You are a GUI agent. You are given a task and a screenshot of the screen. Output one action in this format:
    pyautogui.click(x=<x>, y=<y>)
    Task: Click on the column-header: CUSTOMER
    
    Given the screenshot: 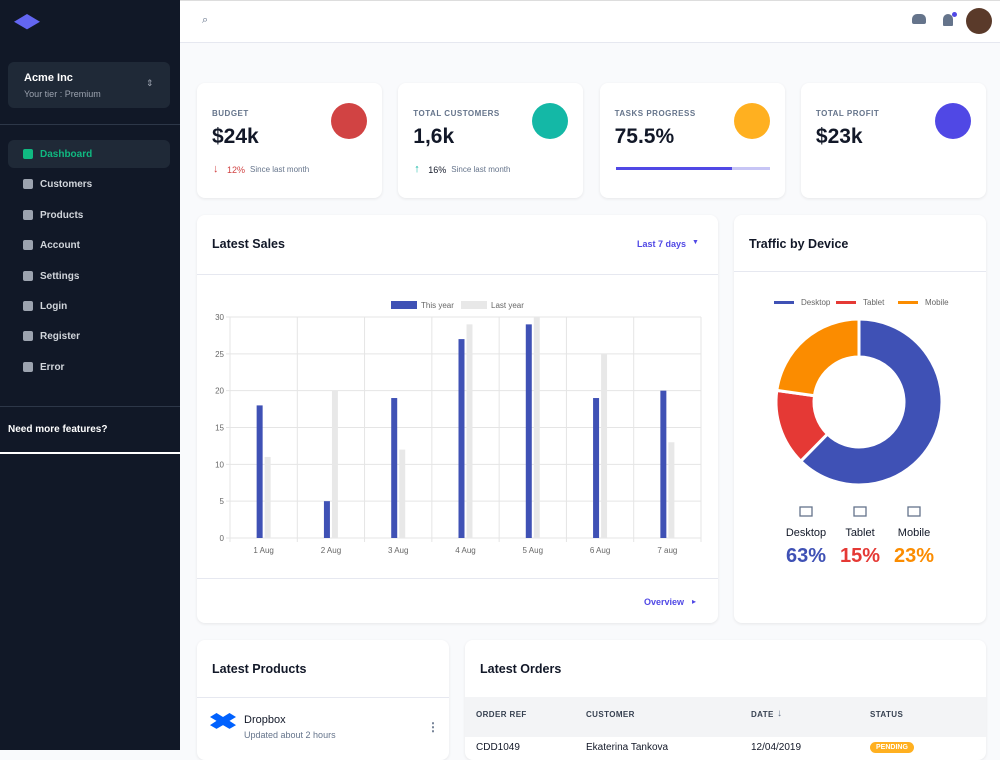 What is the action you would take?
    pyautogui.click(x=610, y=714)
    